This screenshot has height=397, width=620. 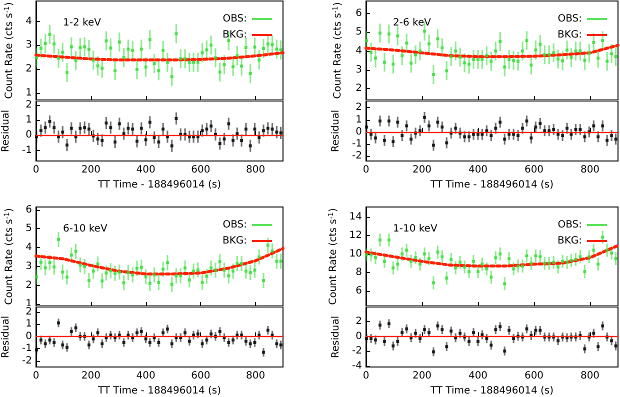 What do you see at coordinates (590, 376) in the screenshot?
I see `x-tick-label: 800` at bounding box center [590, 376].